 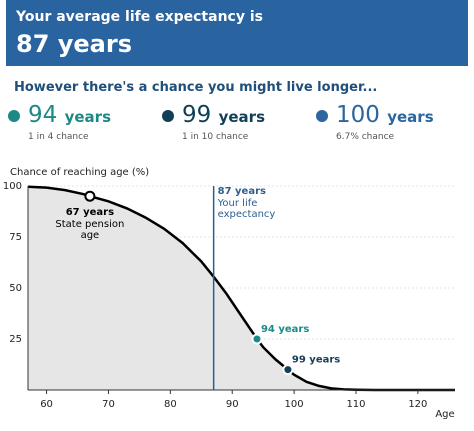 What do you see at coordinates (108, 404) in the screenshot?
I see `x-tick-label: 70` at bounding box center [108, 404].